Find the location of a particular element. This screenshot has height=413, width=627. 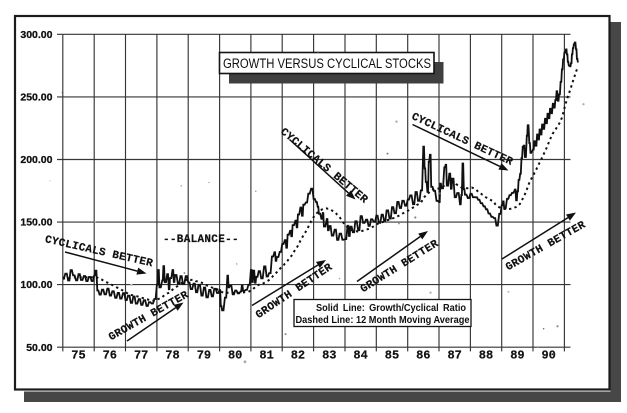

svg-text: 250.00 is located at coordinates (36, 98).